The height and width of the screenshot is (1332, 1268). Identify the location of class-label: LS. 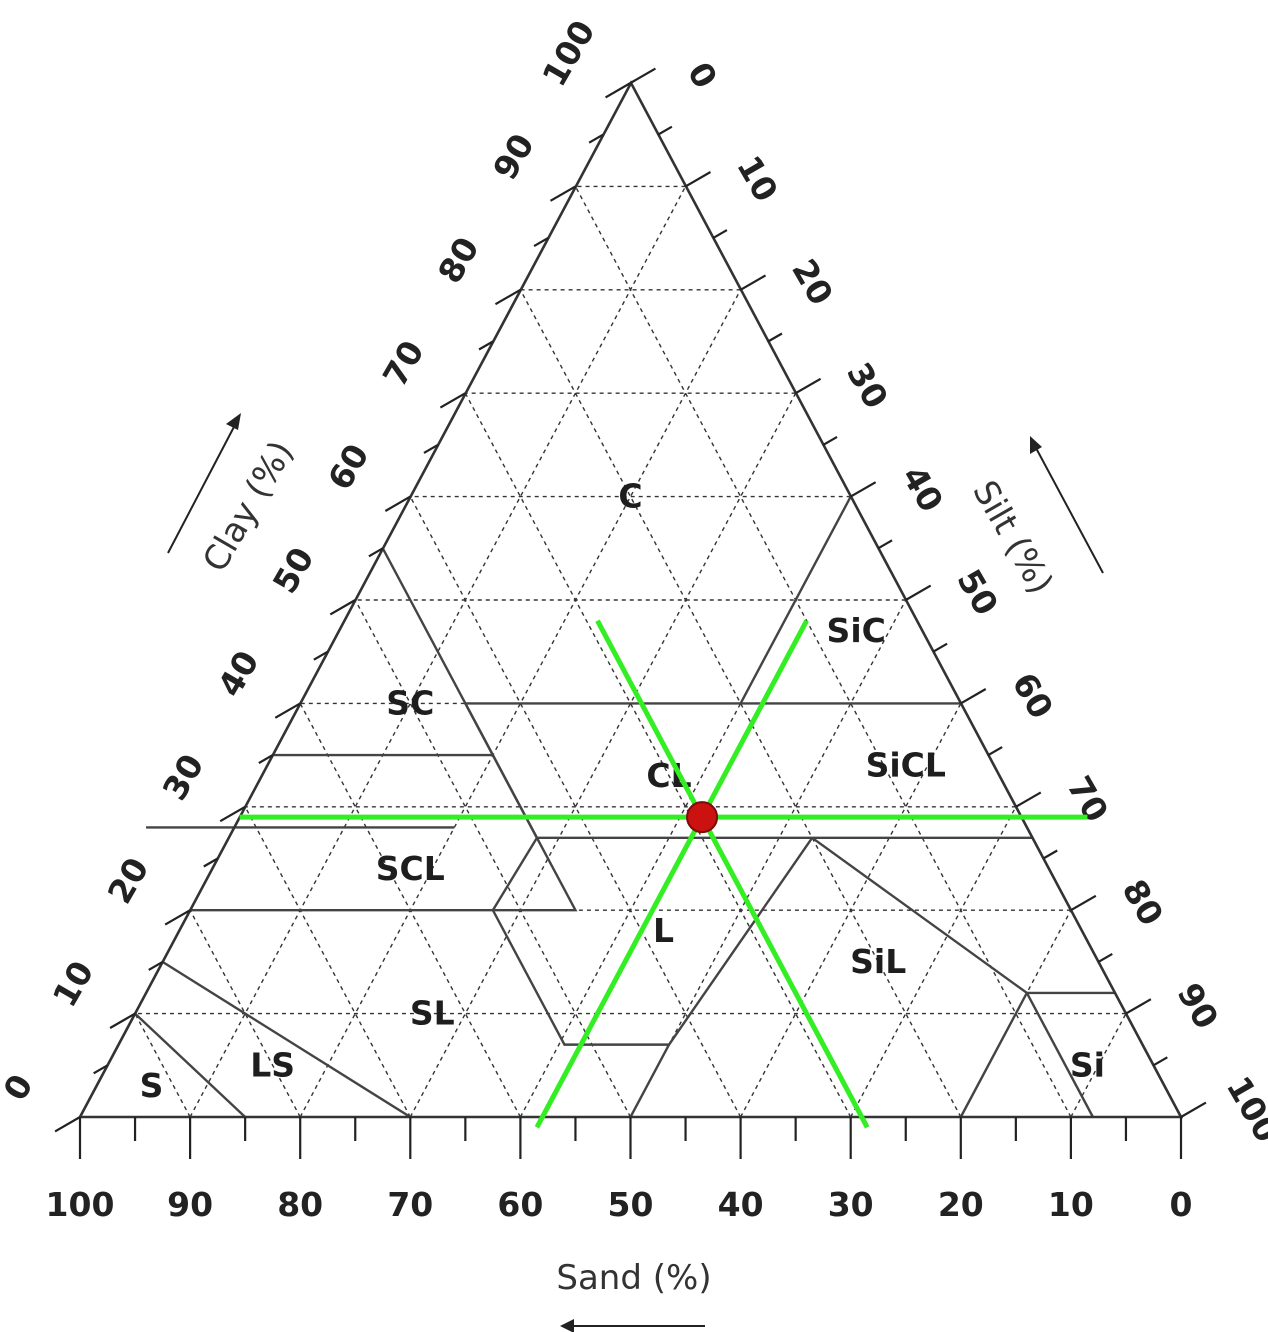
(272, 1064).